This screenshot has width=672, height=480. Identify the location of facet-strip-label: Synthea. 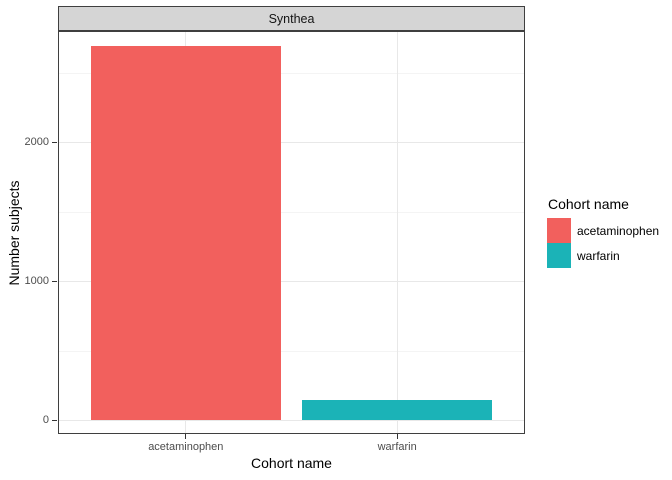
(291, 18).